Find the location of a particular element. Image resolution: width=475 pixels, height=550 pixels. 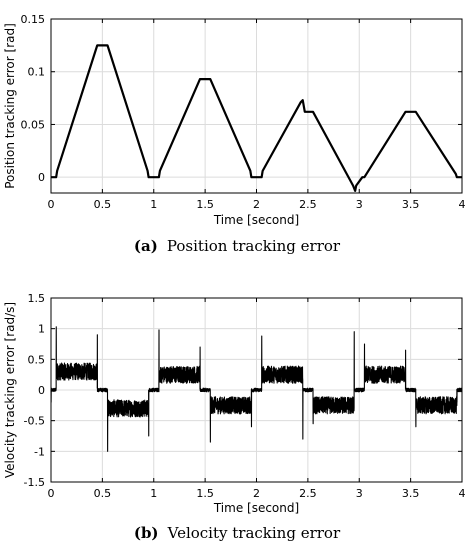

position-error-caption: (a) Position tracking error is located at coordinates (237, 245).